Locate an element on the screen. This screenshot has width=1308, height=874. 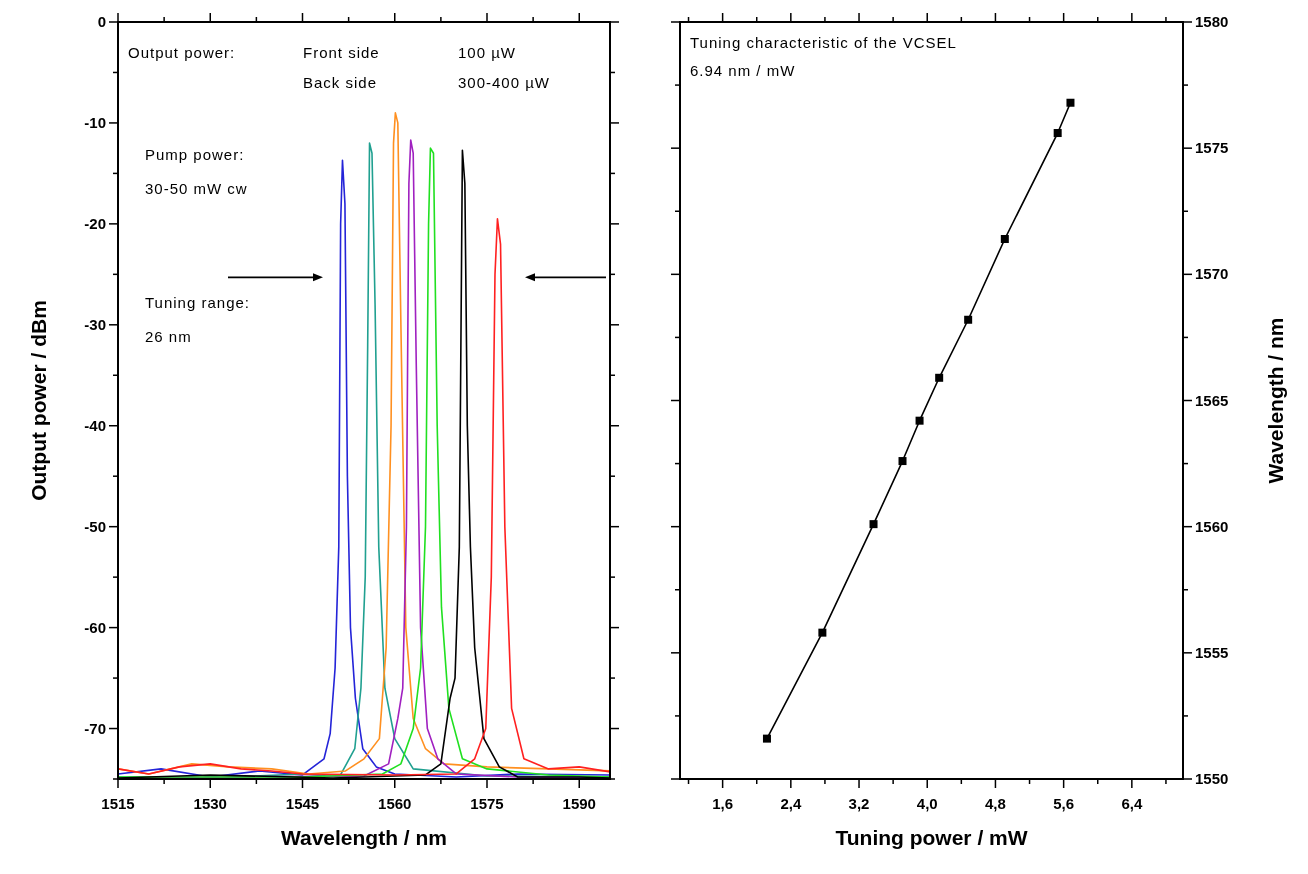
y2-tick-label: 1570 is located at coordinates (1212, 274).